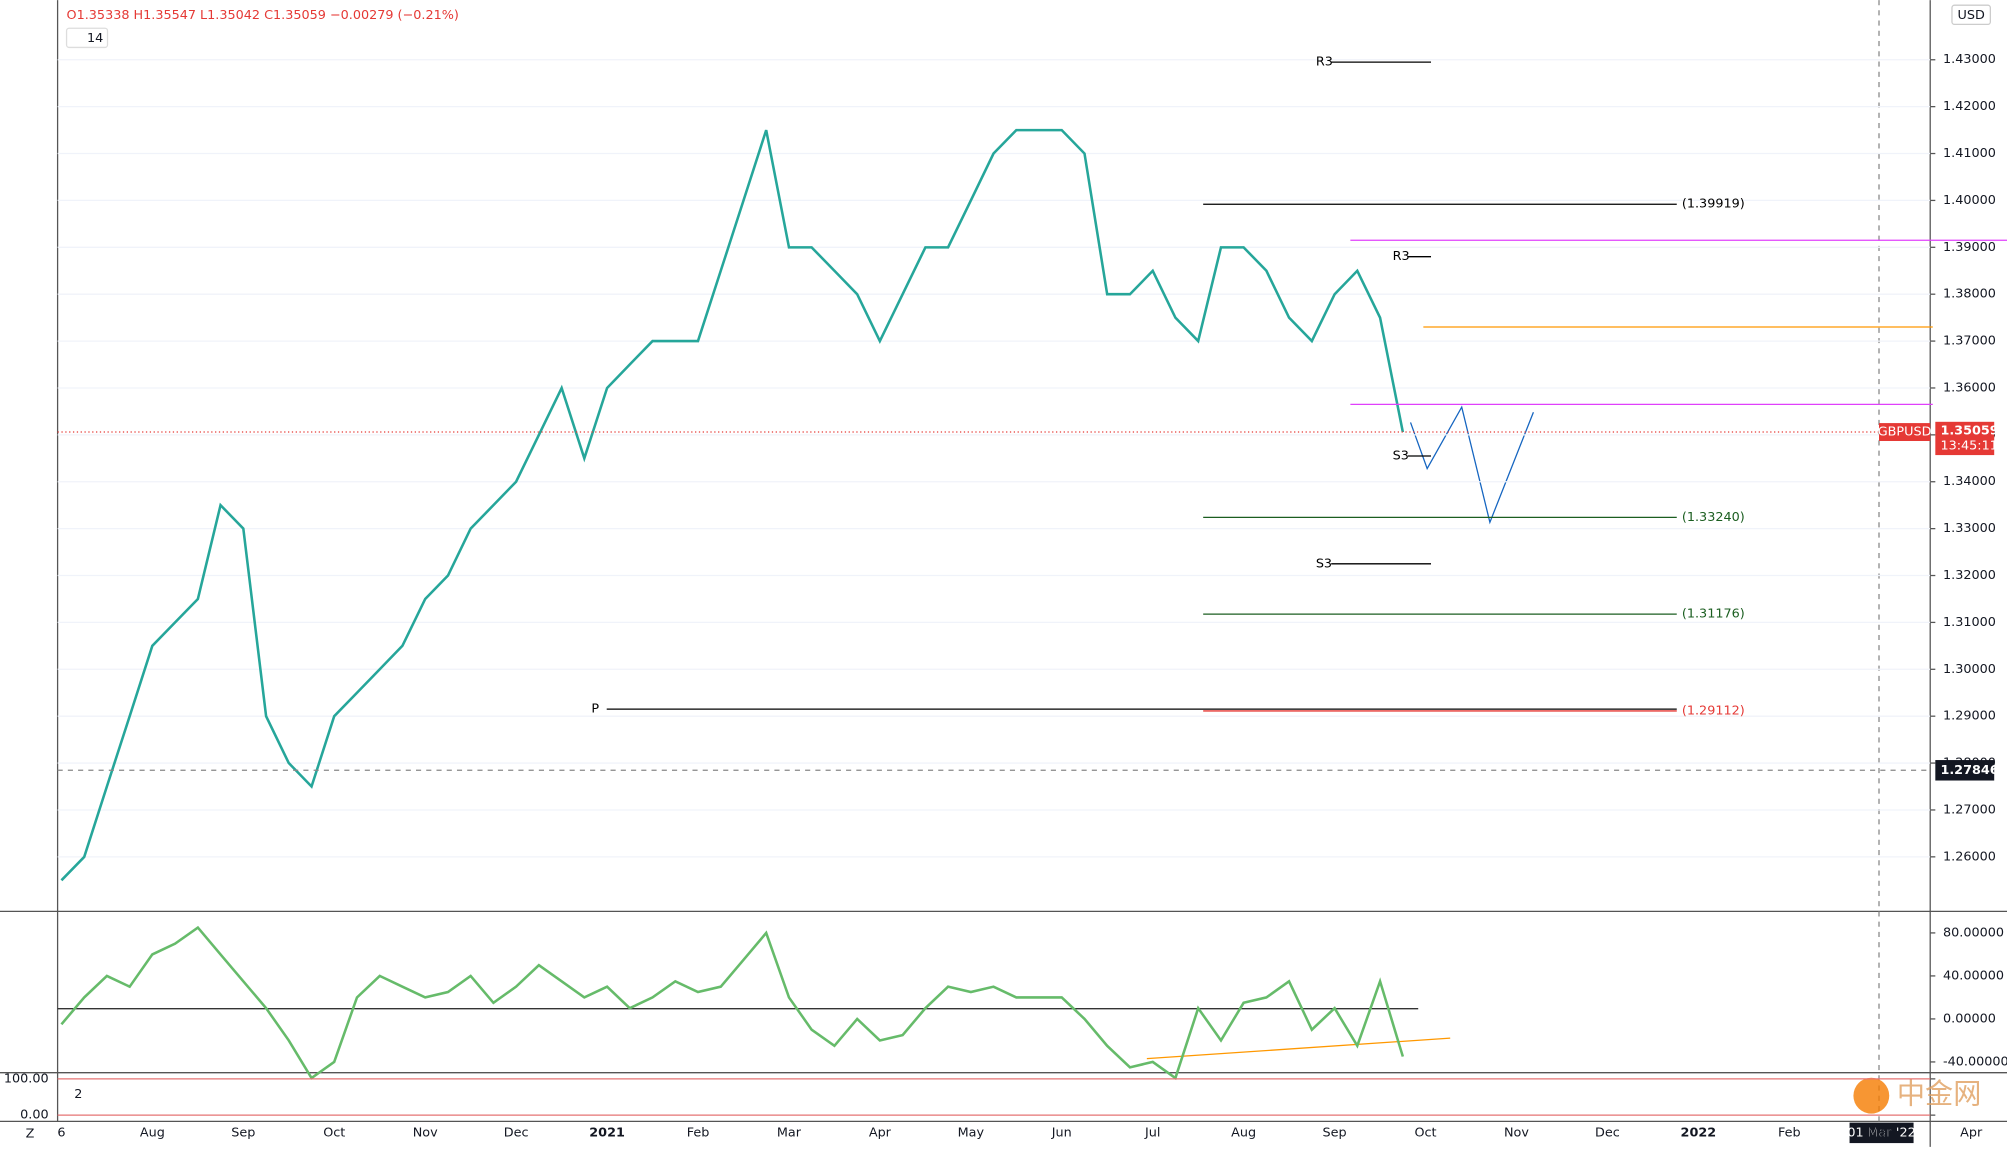 The height and width of the screenshot is (1151, 2007). Describe the element at coordinates (1152, 1132) in the screenshot. I see `x-tick-label: Jul` at that location.